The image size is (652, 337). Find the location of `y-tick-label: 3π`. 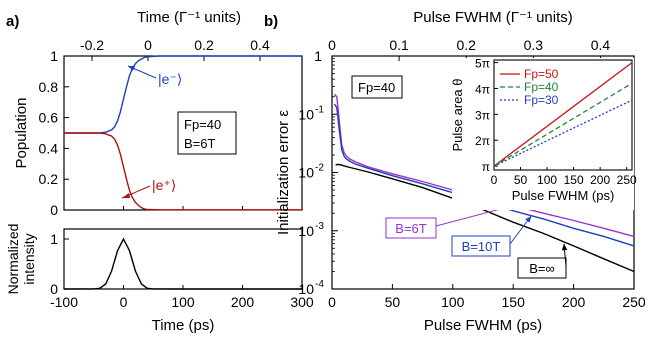

y-tick-label: 3π is located at coordinates (482, 115).